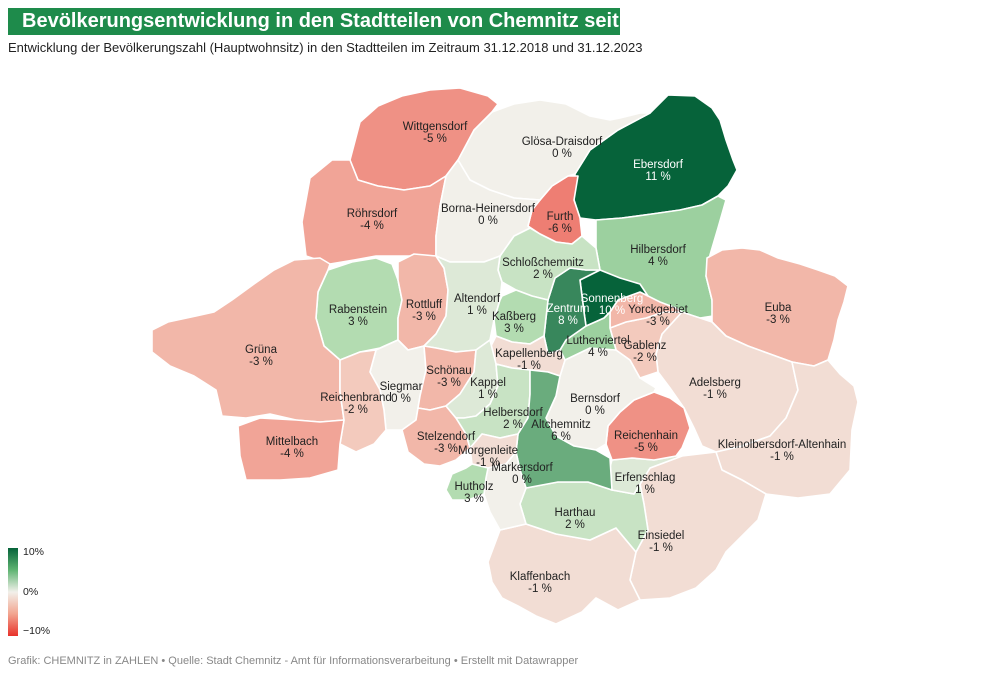 This screenshot has height=676, width=990. I want to click on district-kleinolbersdorf-altenhain, so click(785, 429).